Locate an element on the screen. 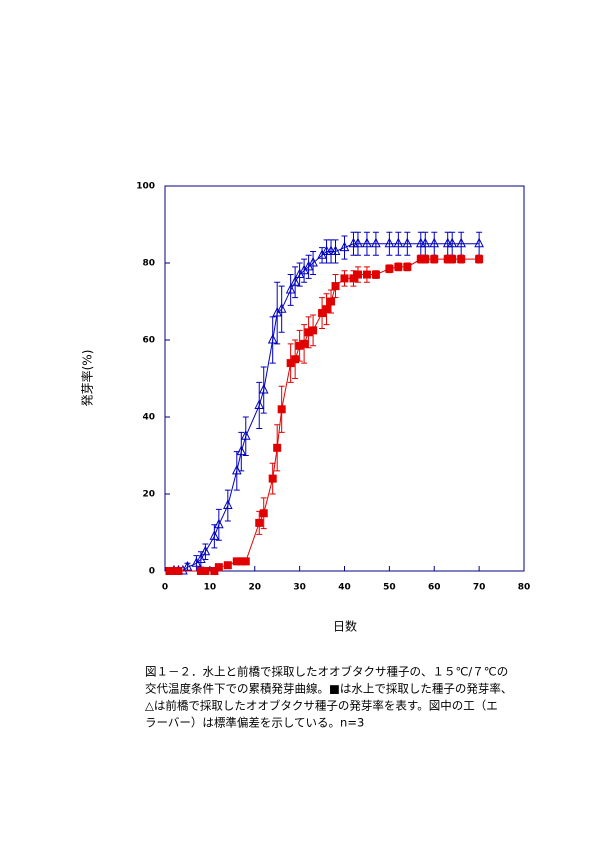 This screenshot has width=594, height=844. y-tick-label: 20 is located at coordinates (148, 495).